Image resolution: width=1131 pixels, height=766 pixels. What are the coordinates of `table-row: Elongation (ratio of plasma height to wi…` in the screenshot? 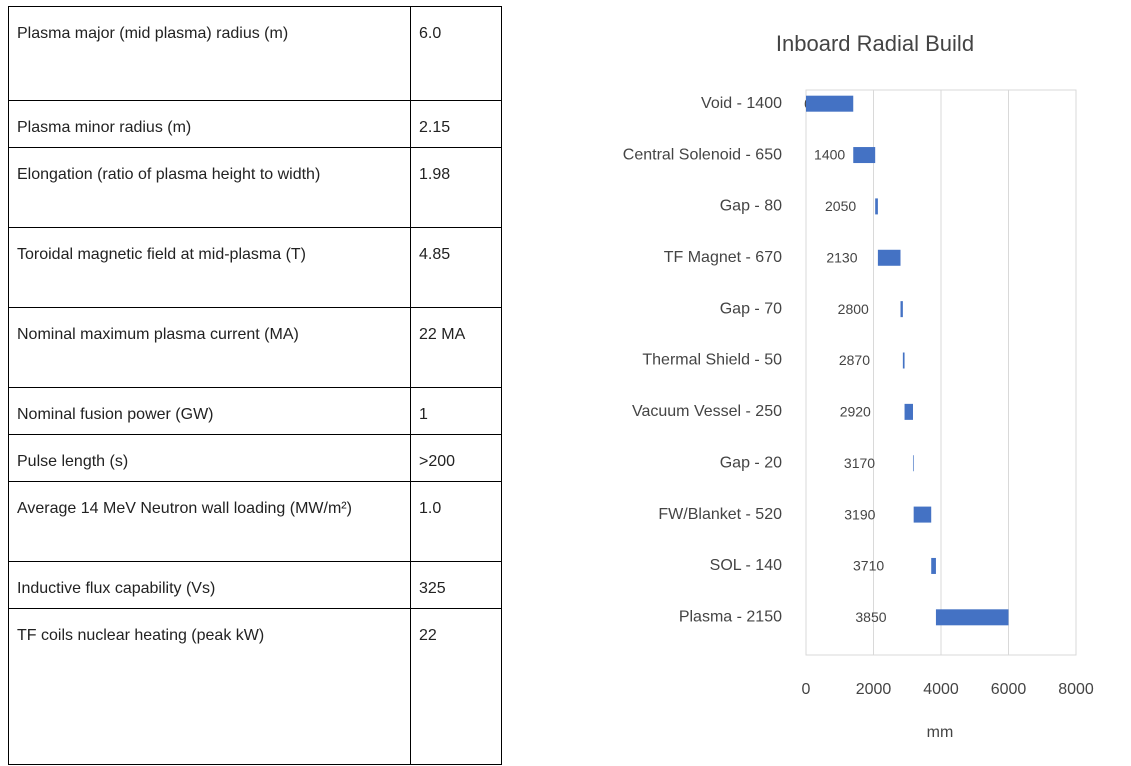 It's located at (255, 187).